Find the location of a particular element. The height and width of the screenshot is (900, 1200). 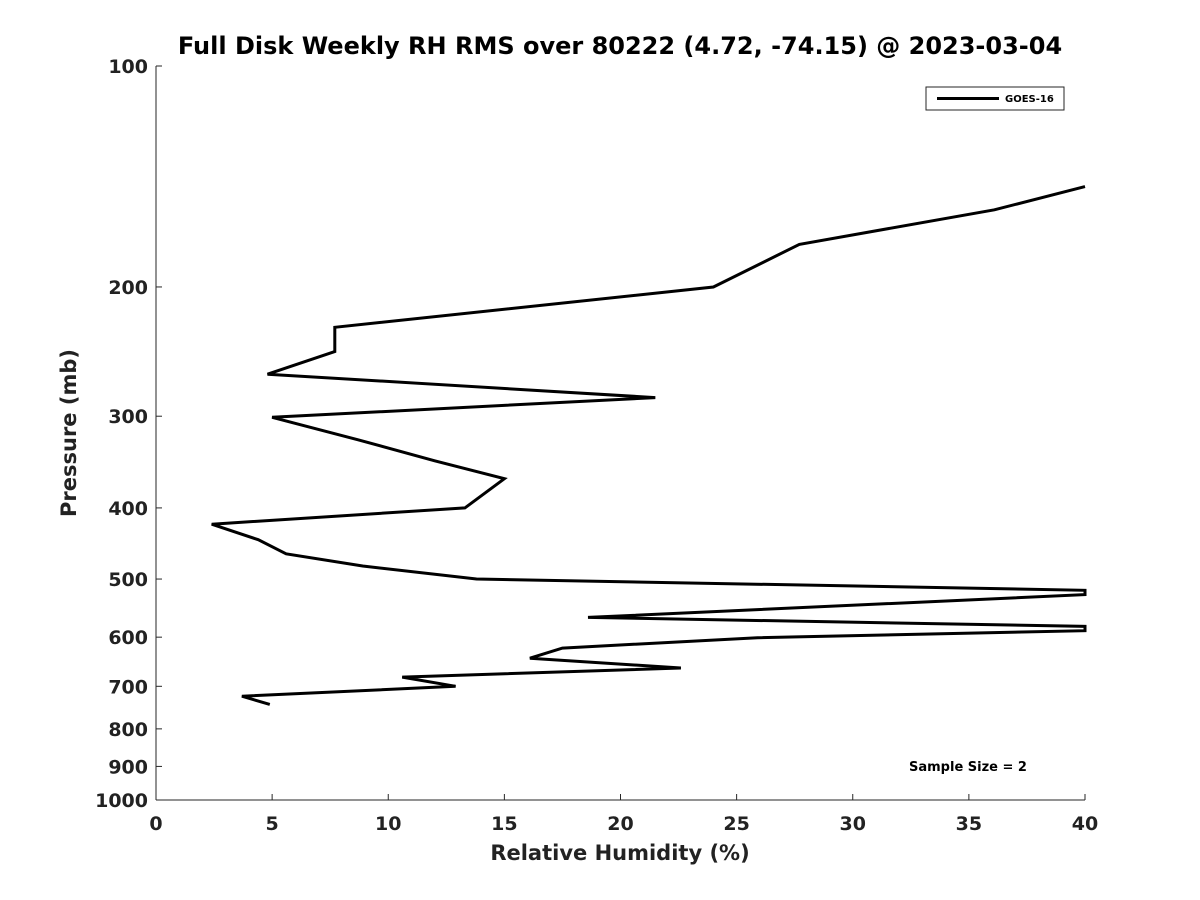

y-tick-label: 500 is located at coordinates (128, 580).